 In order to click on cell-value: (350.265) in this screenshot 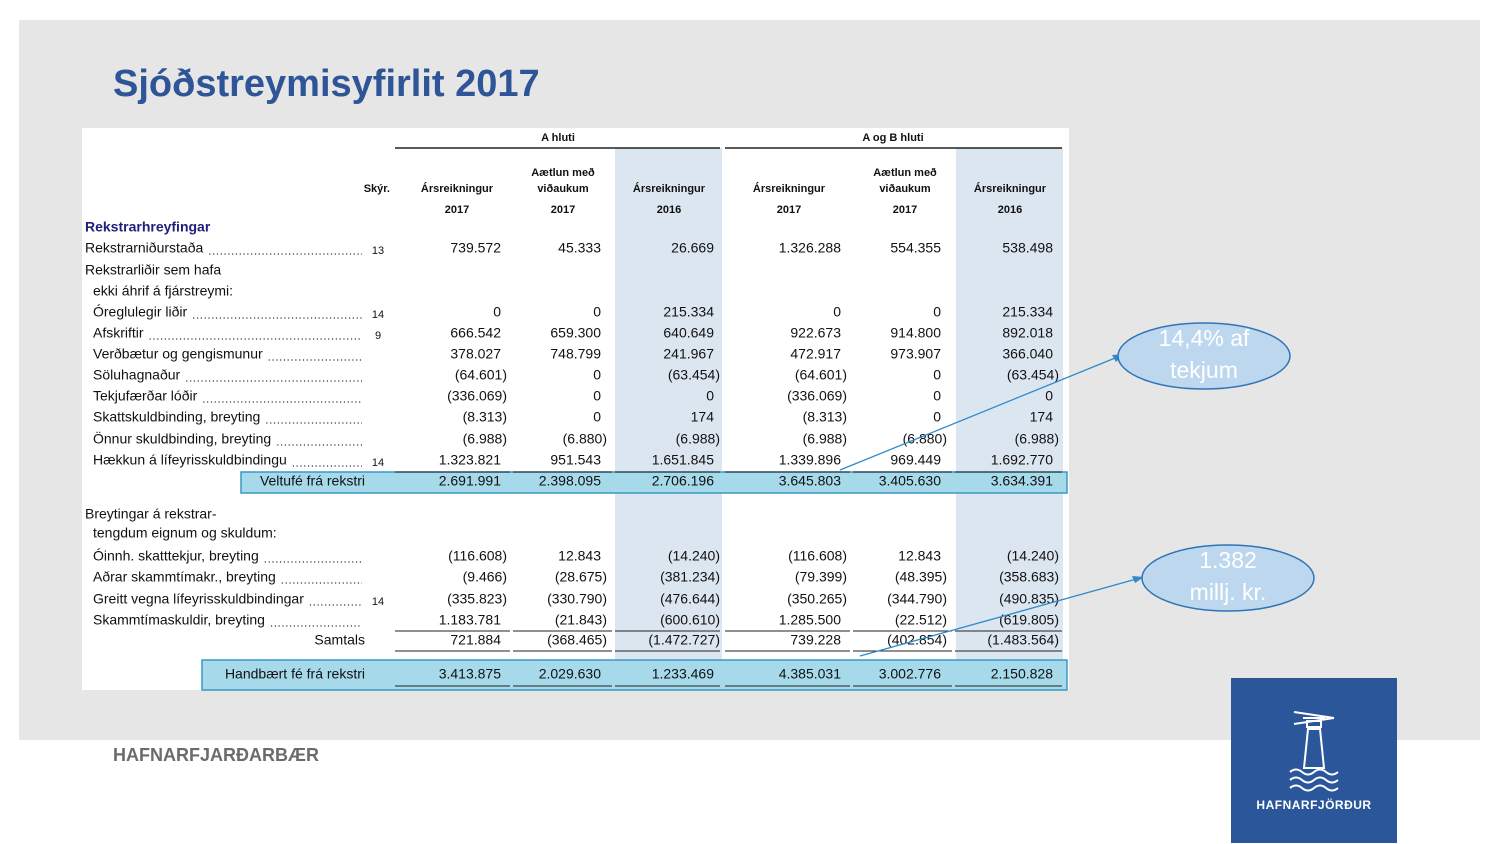, I will do `click(817, 599)`.